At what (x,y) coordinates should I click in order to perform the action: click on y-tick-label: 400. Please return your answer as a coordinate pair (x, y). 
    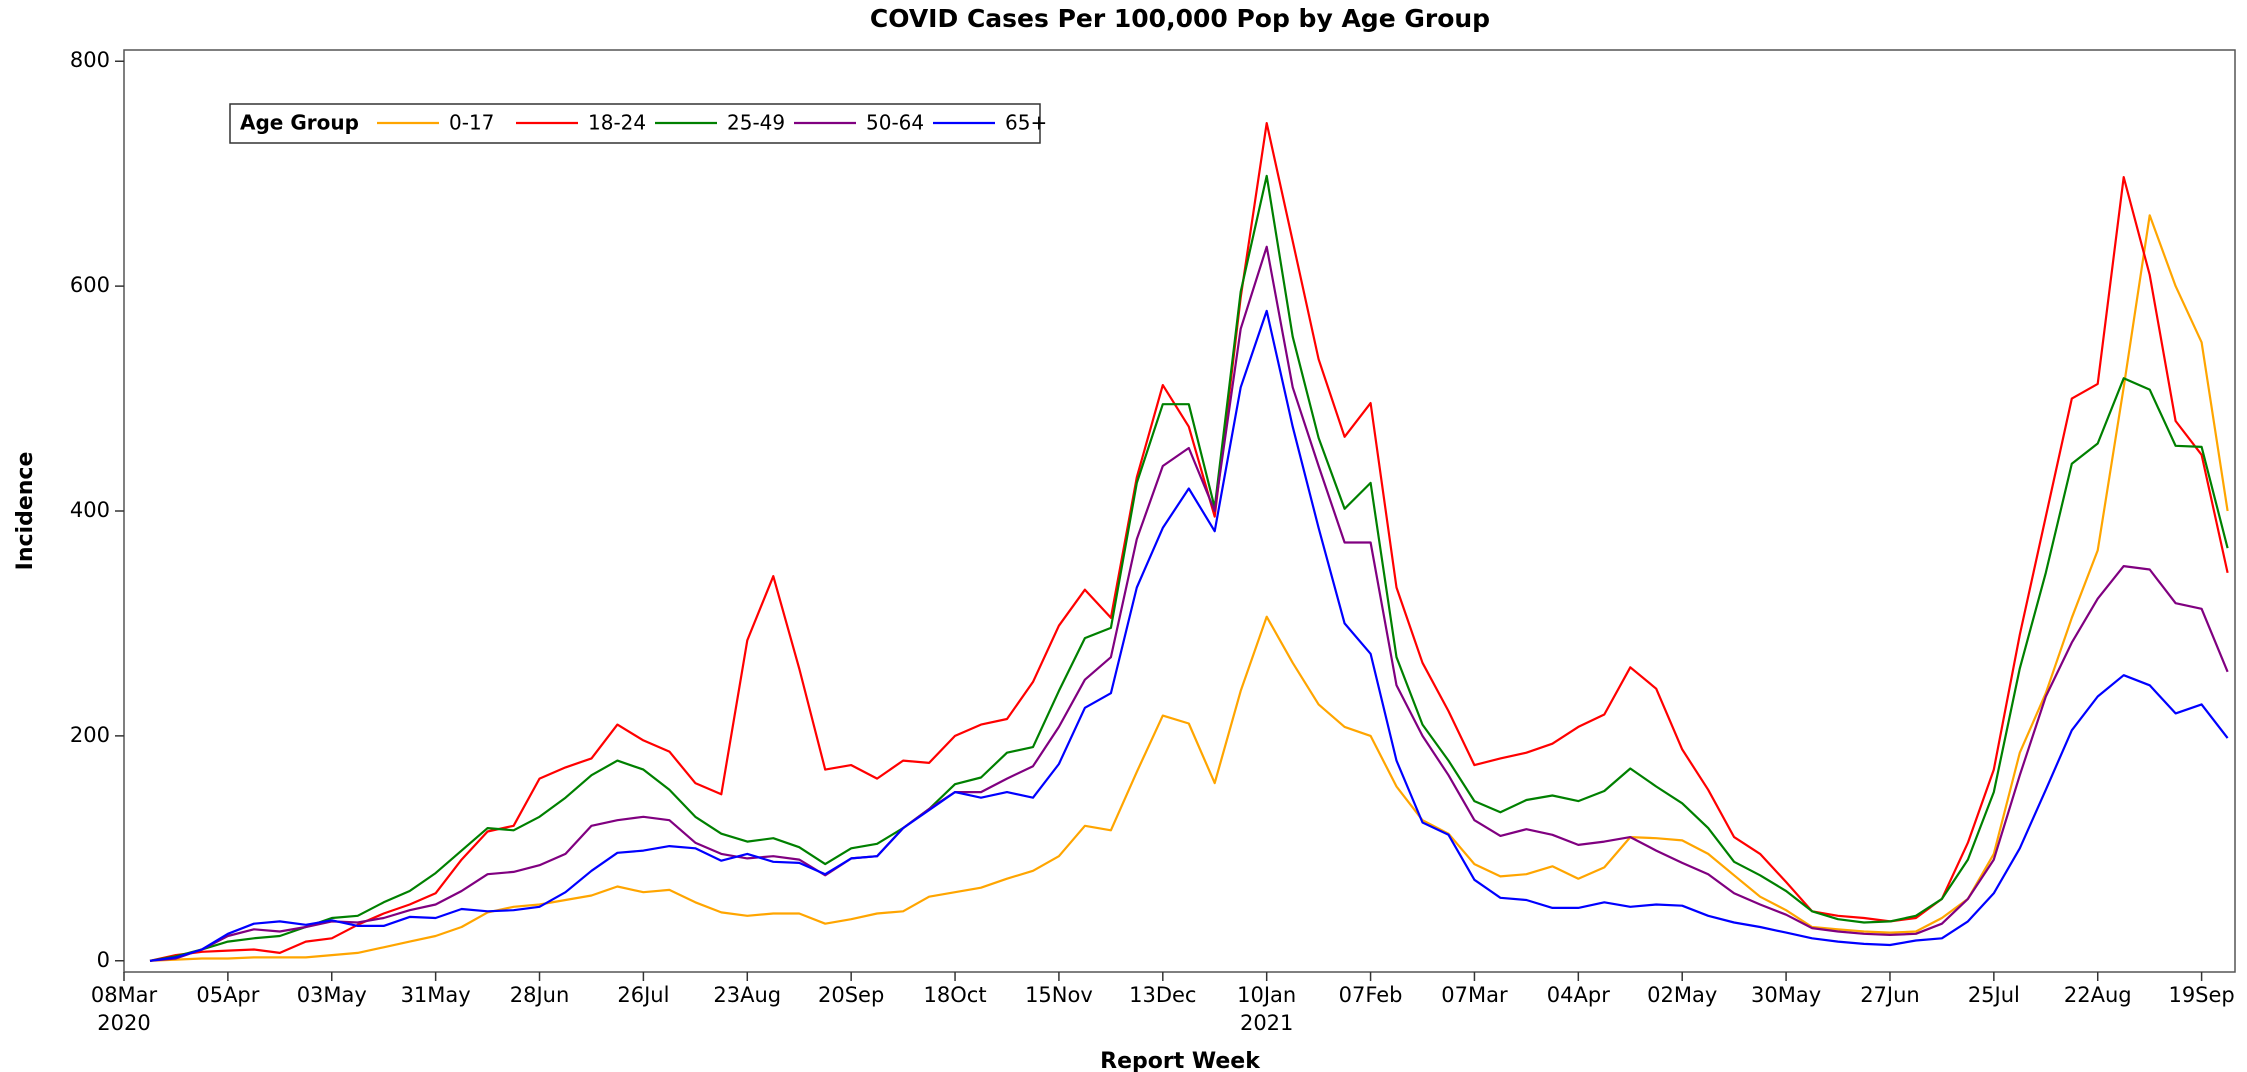
    Looking at the image, I should click on (90, 510).